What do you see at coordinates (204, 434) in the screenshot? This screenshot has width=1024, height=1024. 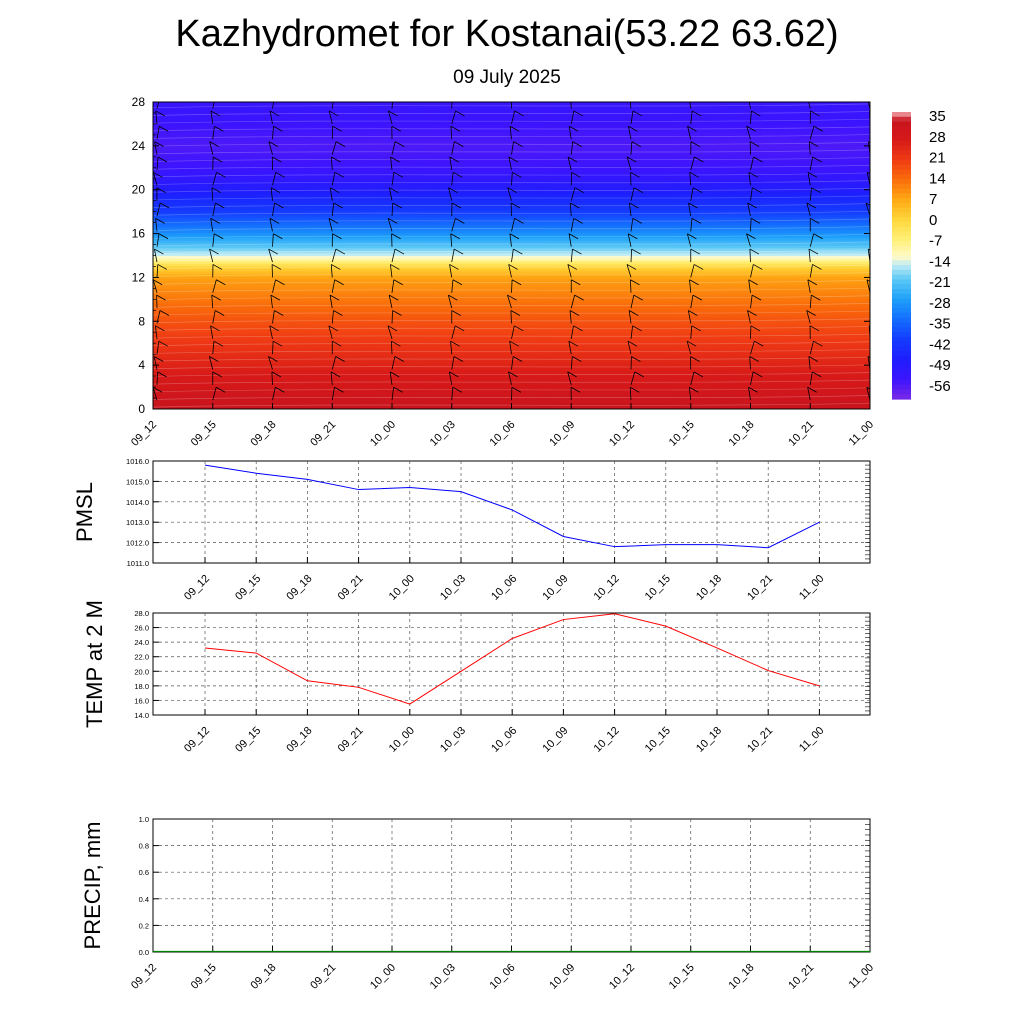 I see `x-tick-label: 09_15` at bounding box center [204, 434].